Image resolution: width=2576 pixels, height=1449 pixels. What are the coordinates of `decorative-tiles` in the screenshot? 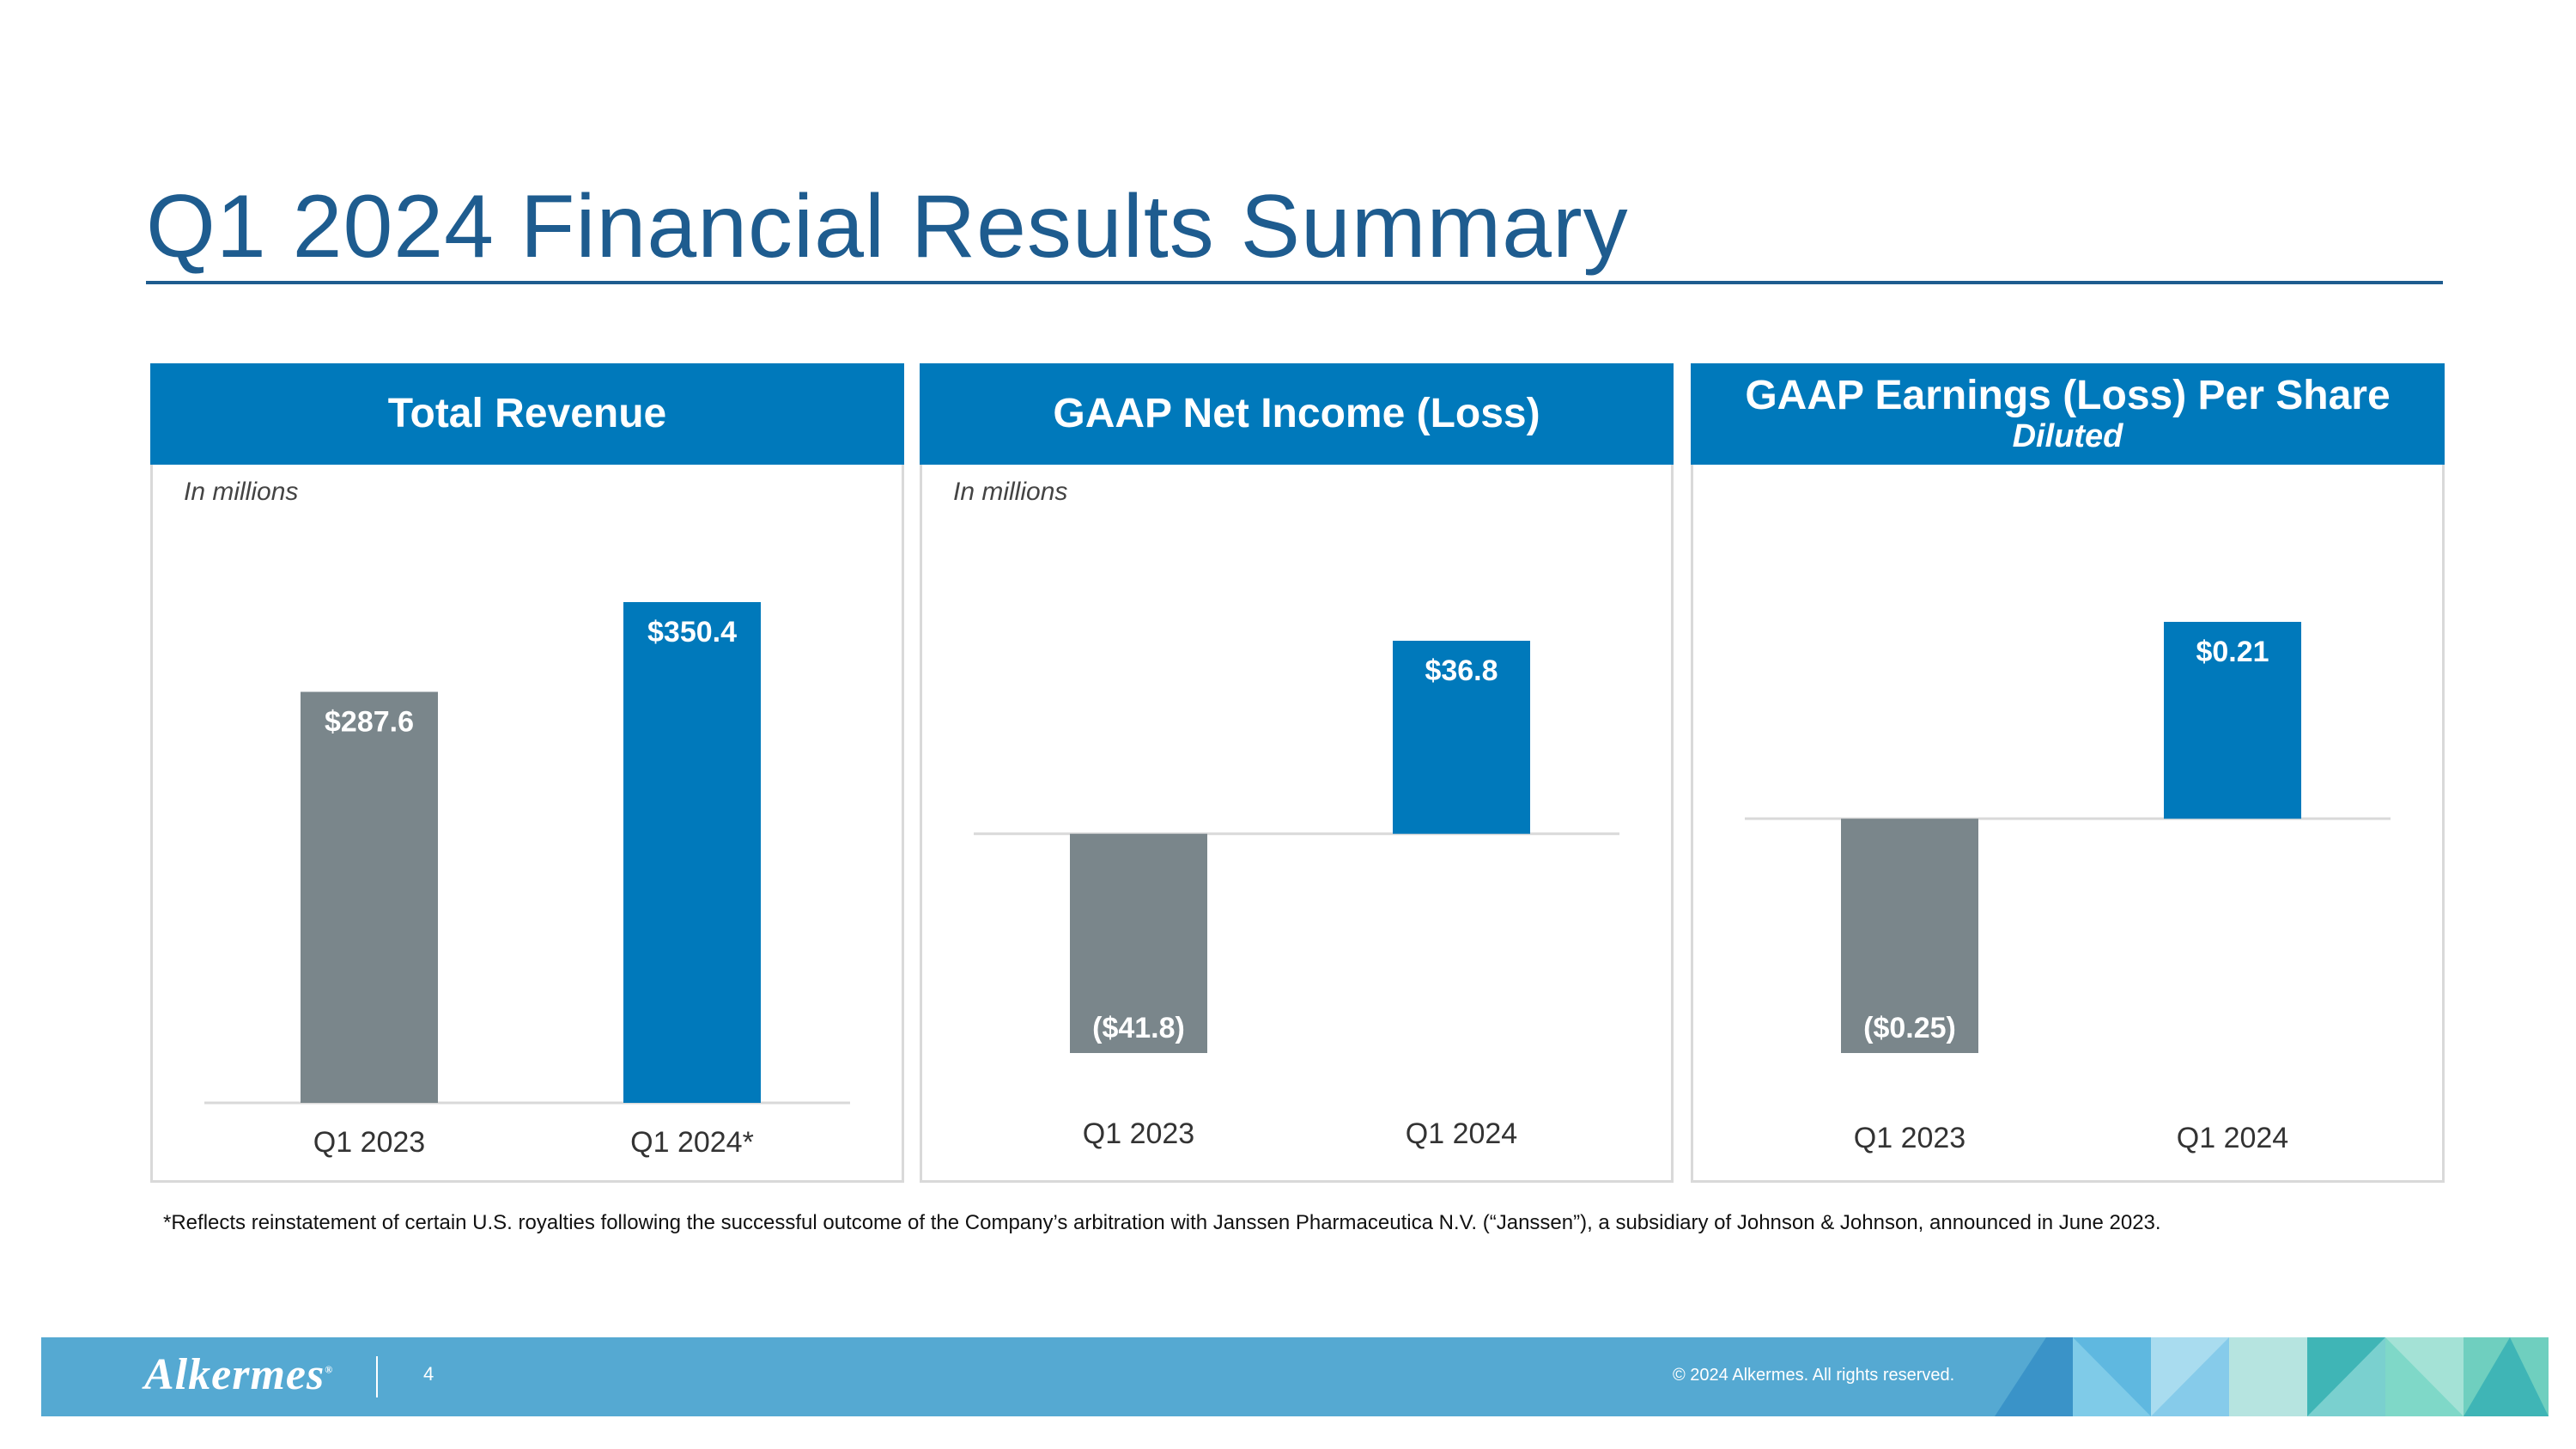 It's located at (2272, 1376).